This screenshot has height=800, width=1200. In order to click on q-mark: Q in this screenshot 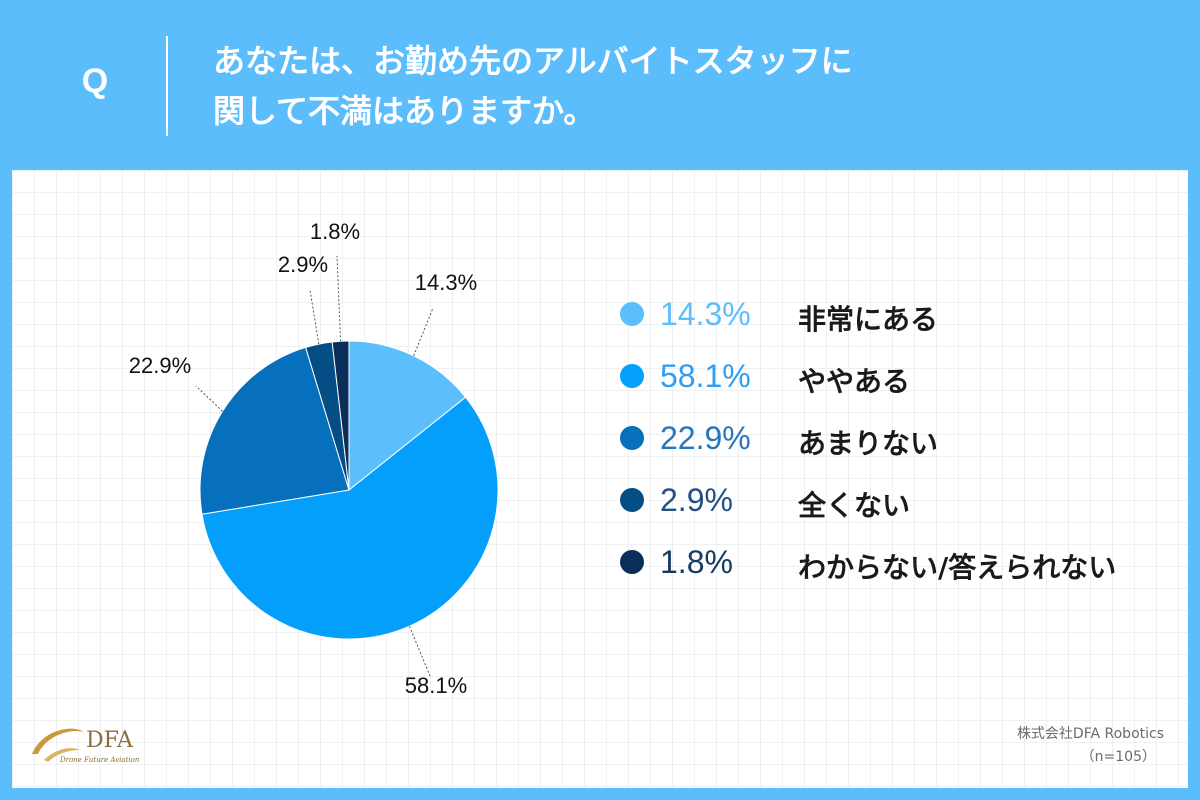, I will do `click(95, 81)`.